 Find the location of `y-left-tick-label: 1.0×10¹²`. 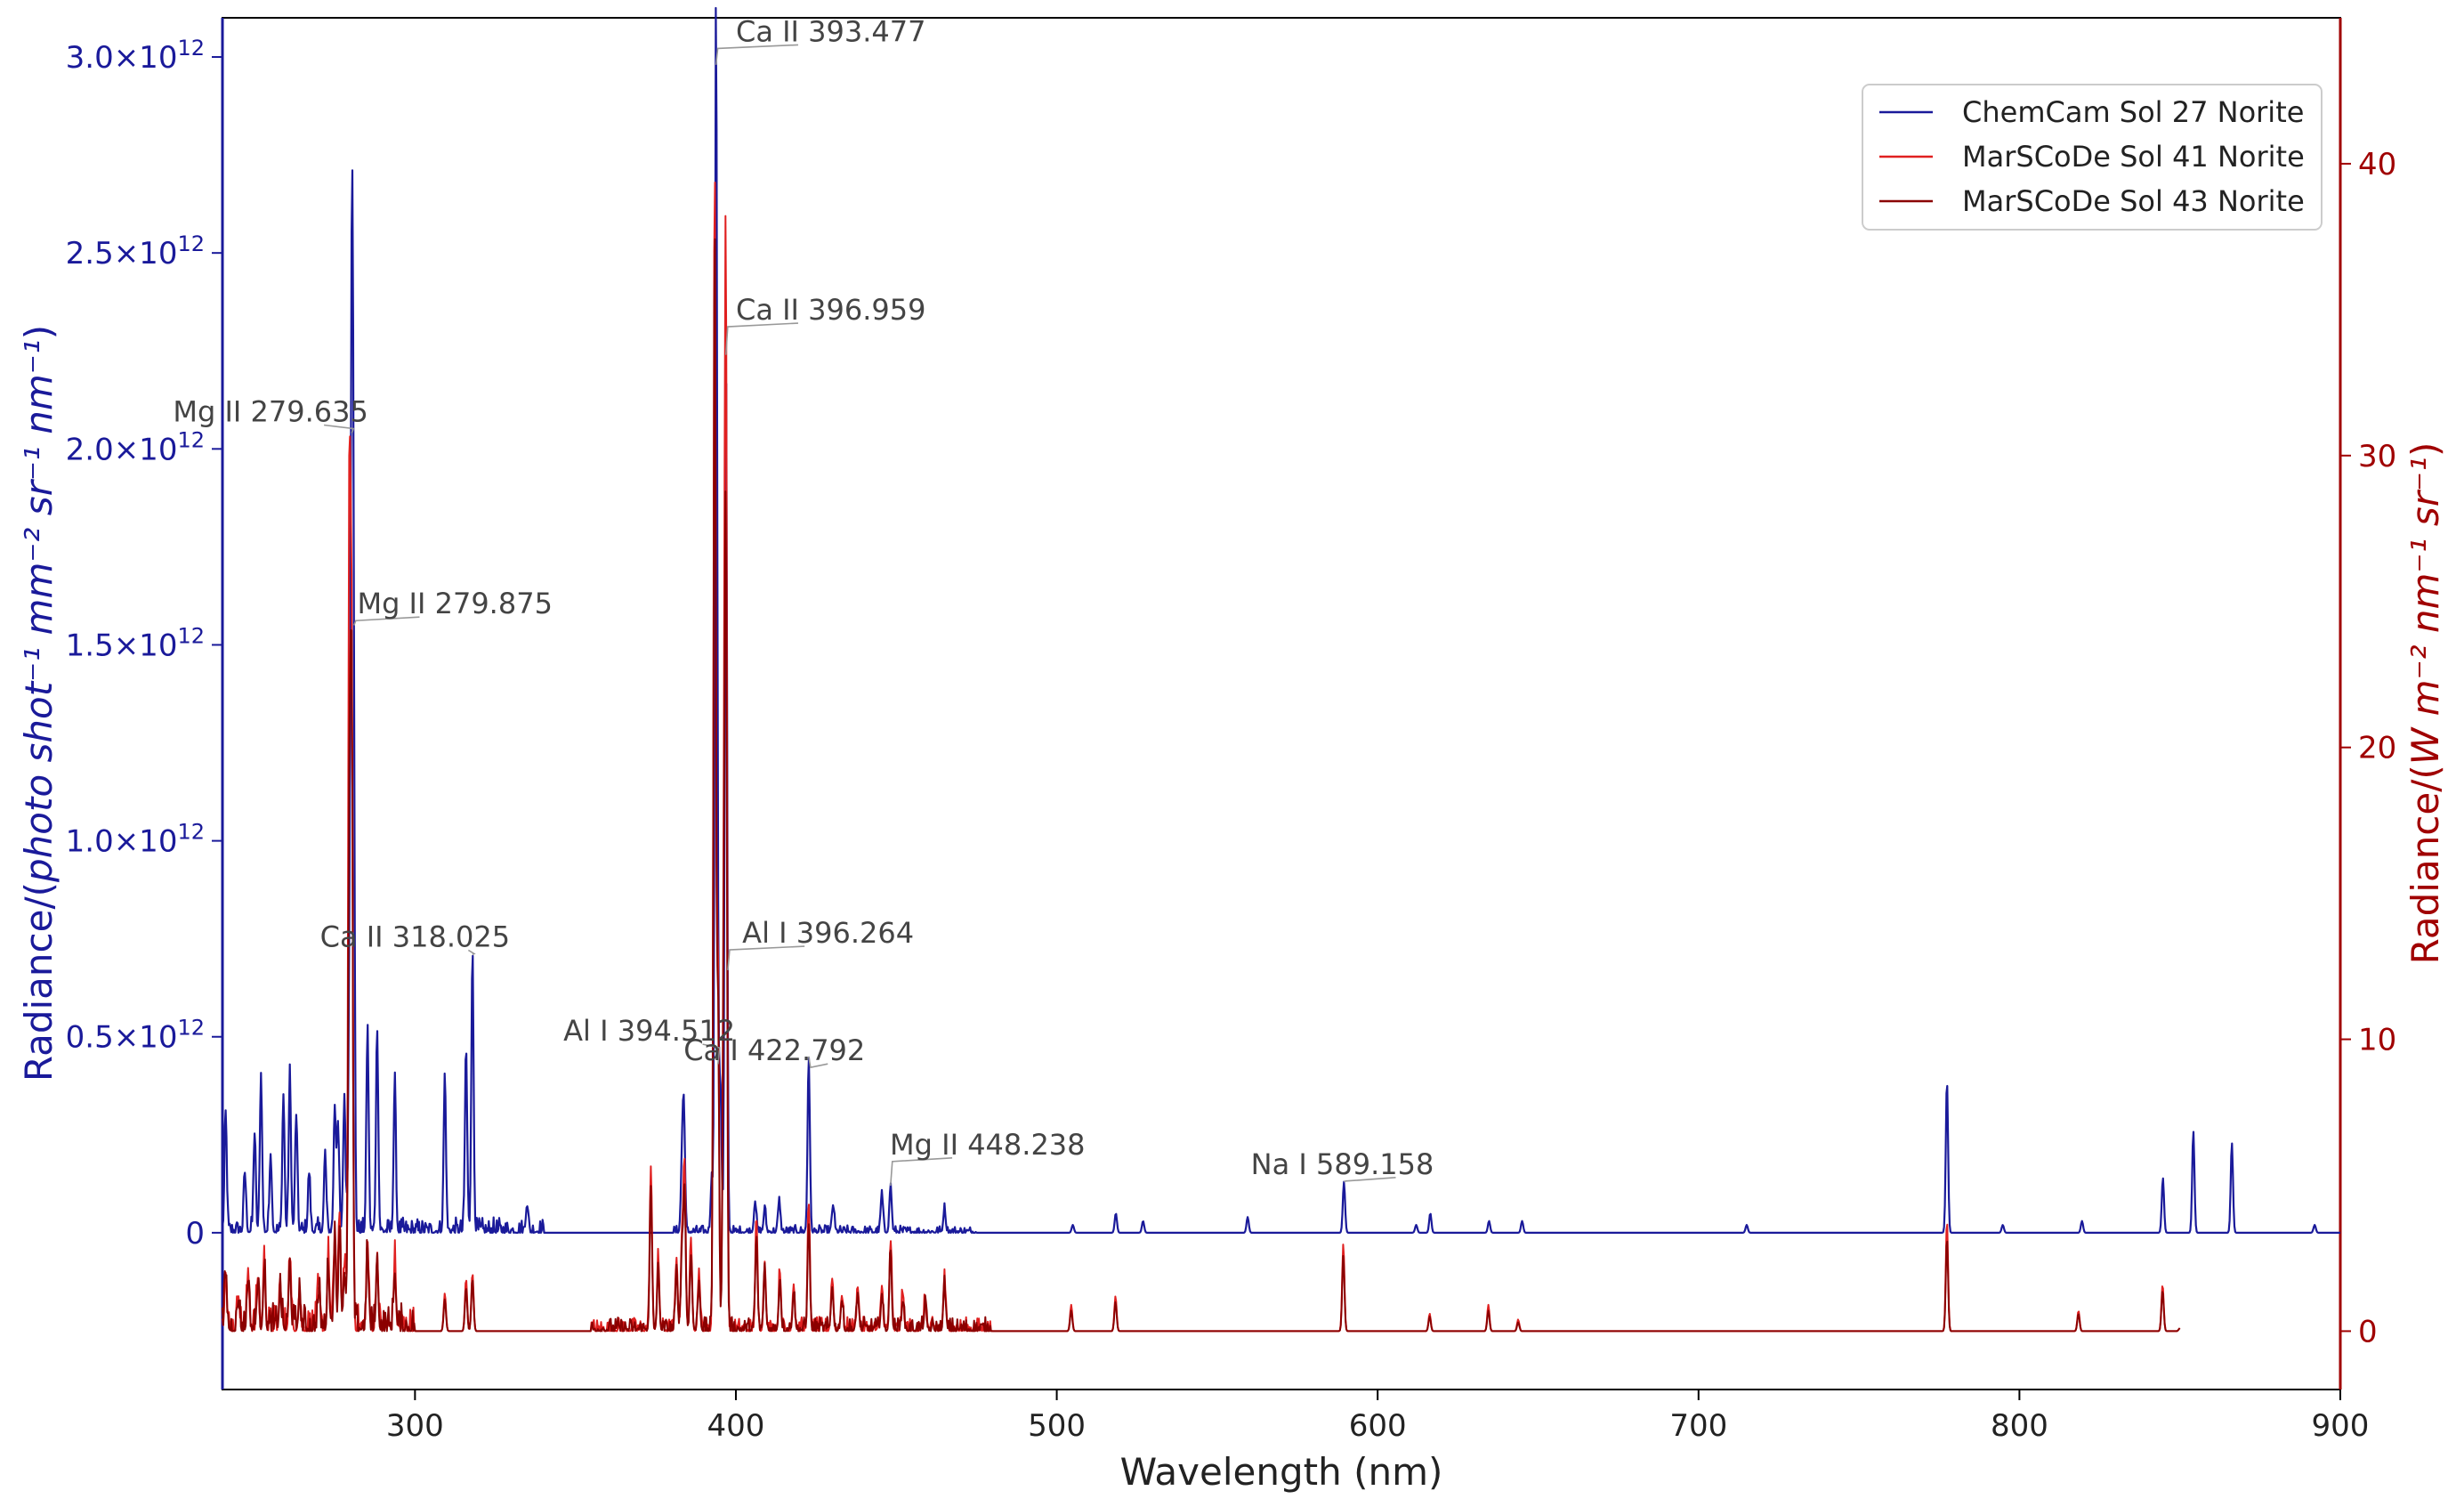

y-left-tick-label: 1.0×10¹² is located at coordinates (135, 840).